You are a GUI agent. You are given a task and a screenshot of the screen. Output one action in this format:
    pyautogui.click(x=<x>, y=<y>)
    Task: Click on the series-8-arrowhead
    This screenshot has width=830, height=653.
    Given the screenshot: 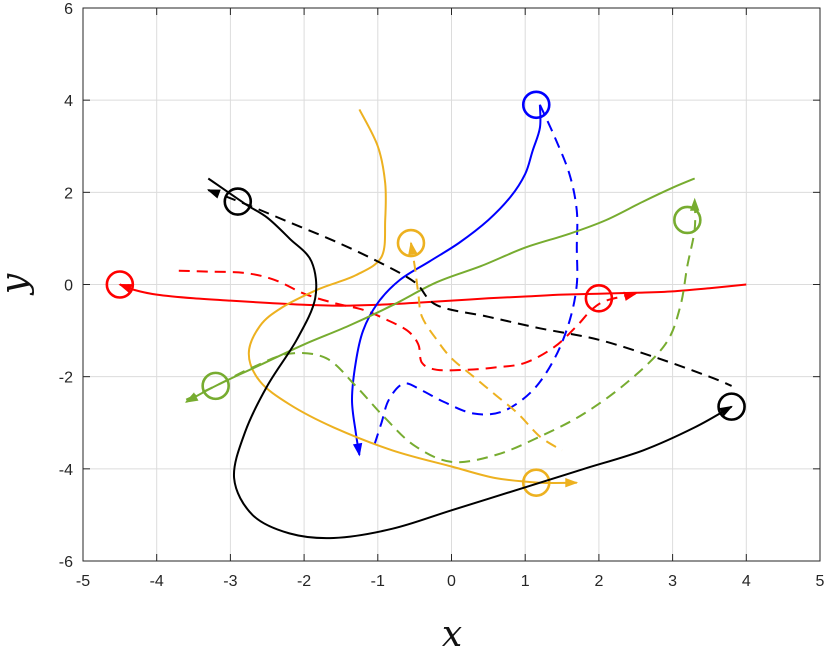 What is the action you would take?
    pyautogui.click(x=726, y=411)
    